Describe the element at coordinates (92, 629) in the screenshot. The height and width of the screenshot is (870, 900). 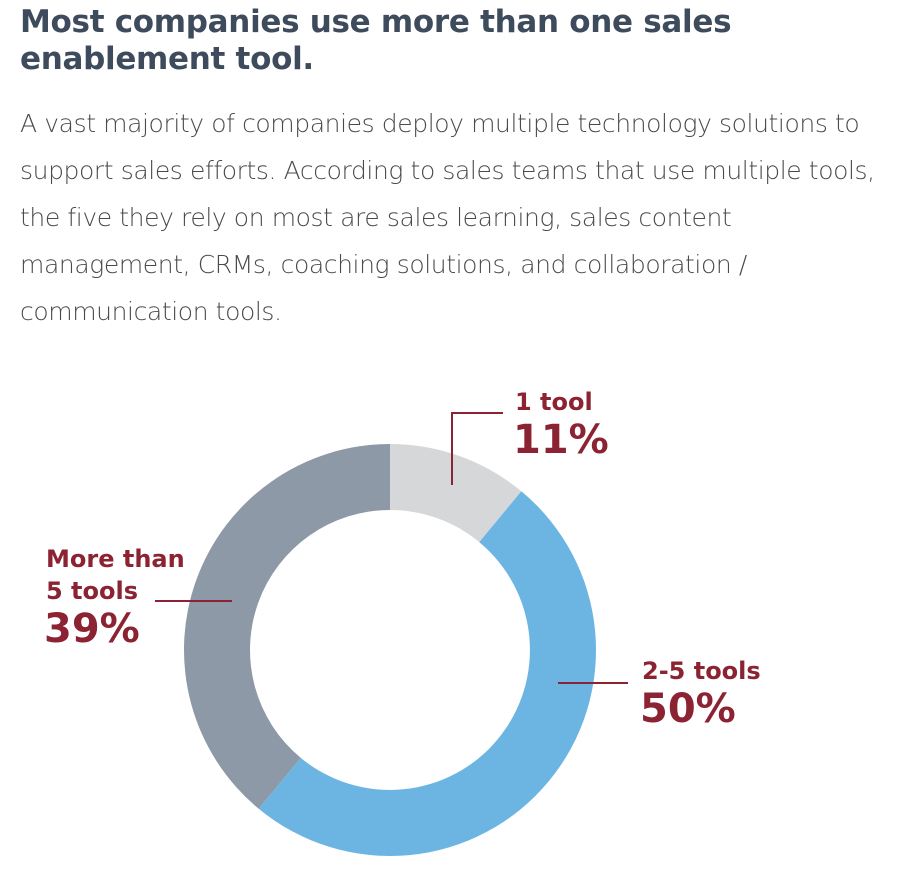
I see `slice-value-label-2: 39%` at that location.